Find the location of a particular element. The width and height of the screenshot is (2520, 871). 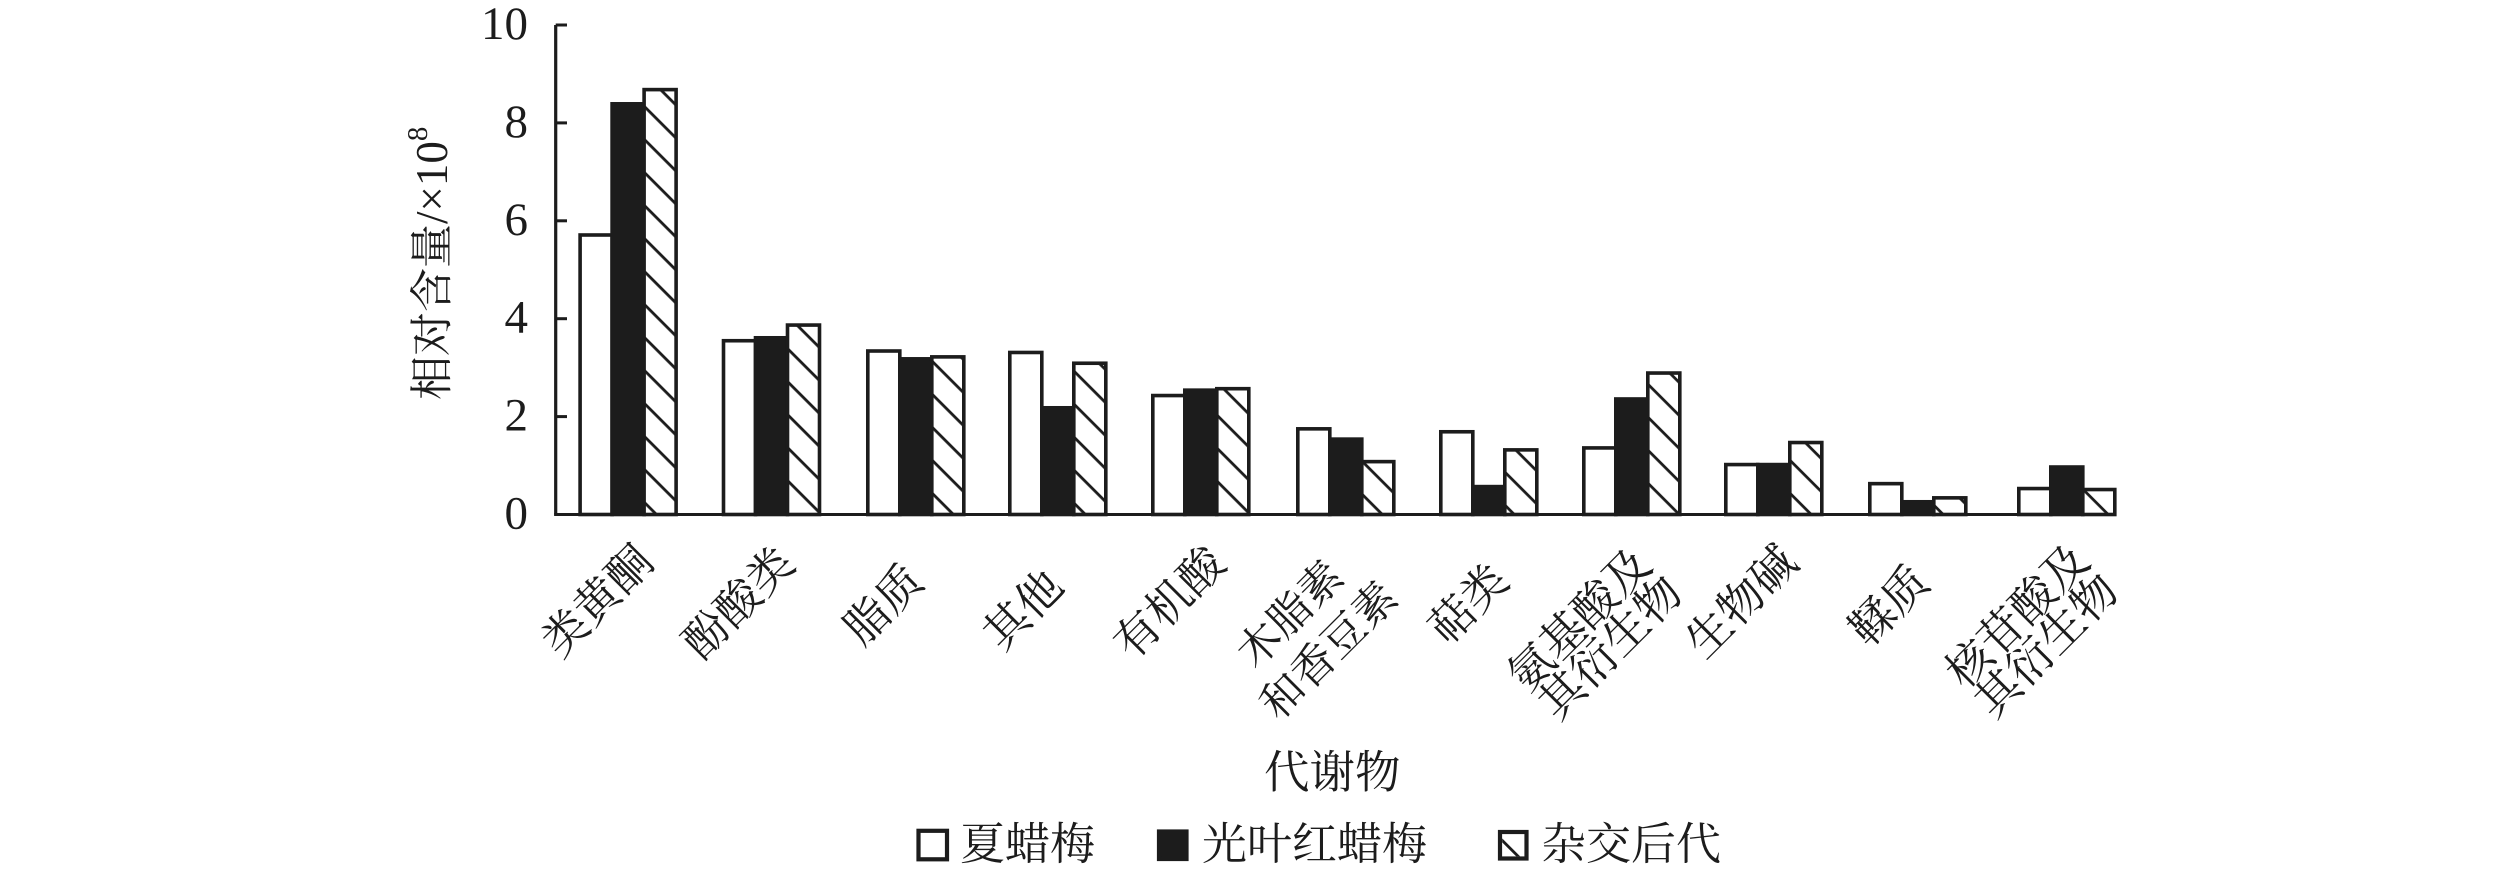

svg-text: 4 is located at coordinates (517, 318).